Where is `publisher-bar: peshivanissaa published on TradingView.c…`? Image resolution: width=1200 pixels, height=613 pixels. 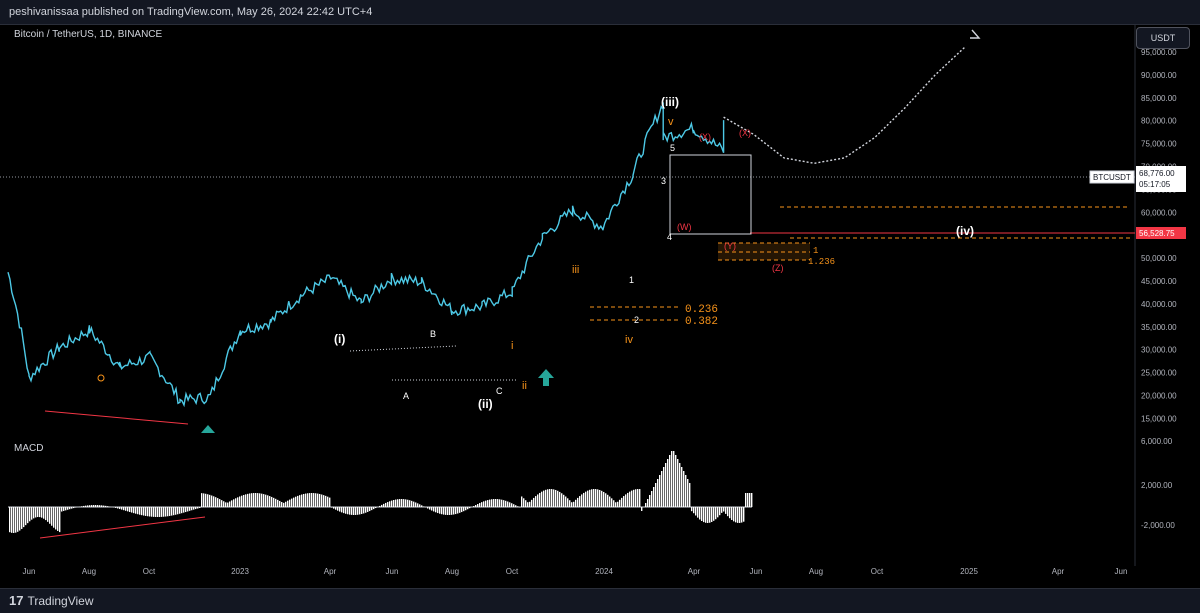 publisher-bar: peshivanissaa published on TradingView.c… is located at coordinates (600, 12).